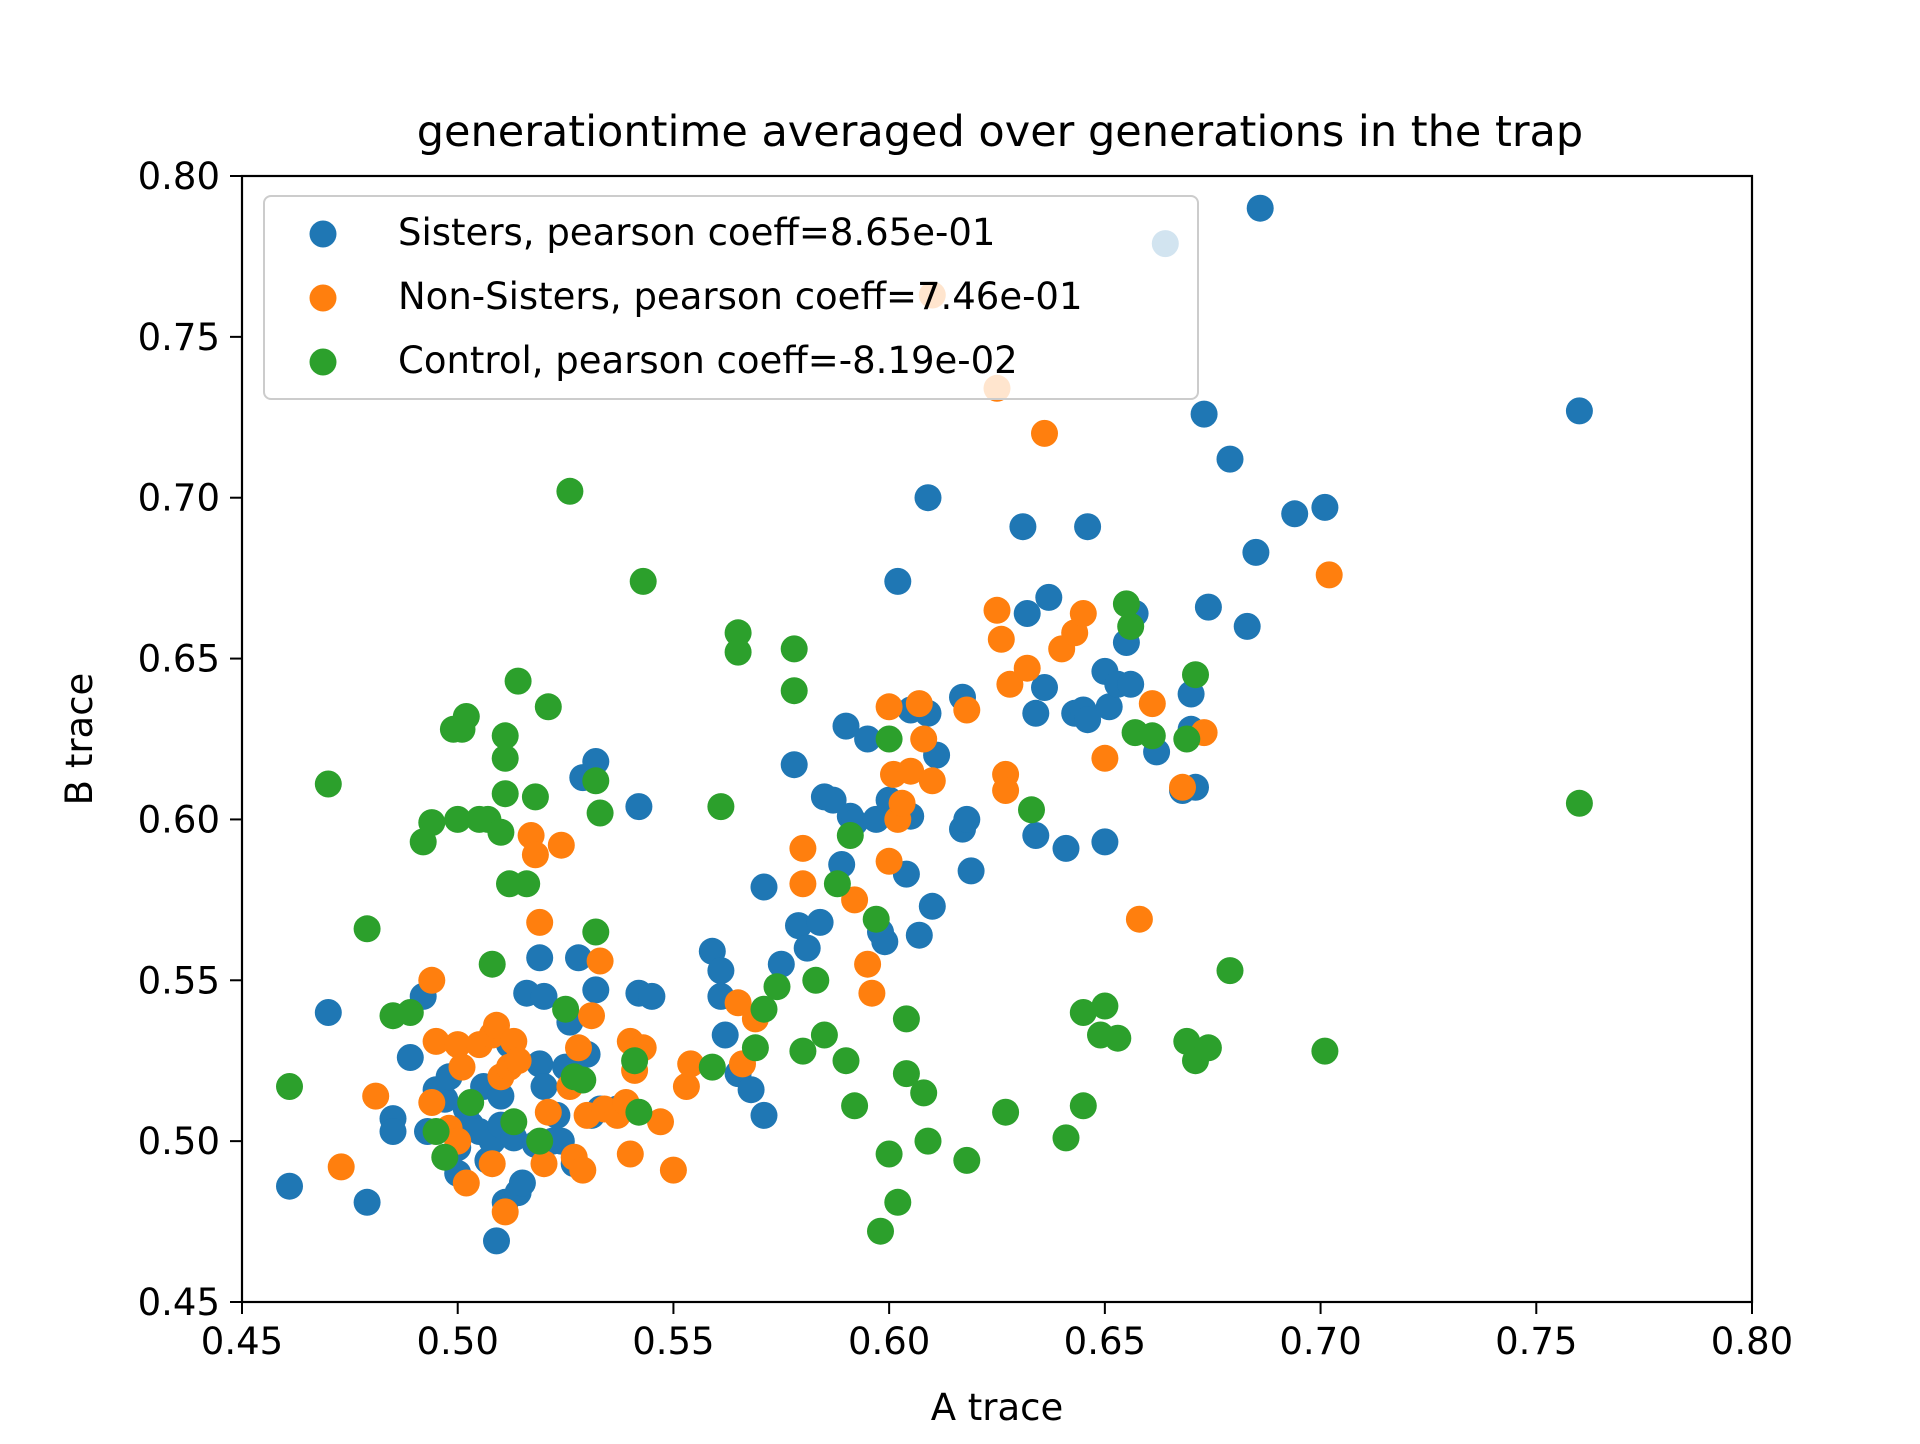 This screenshot has height=1444, width=1920. Describe the element at coordinates (673, 1341) in the screenshot. I see `x-tick-label: 0.55` at that location.